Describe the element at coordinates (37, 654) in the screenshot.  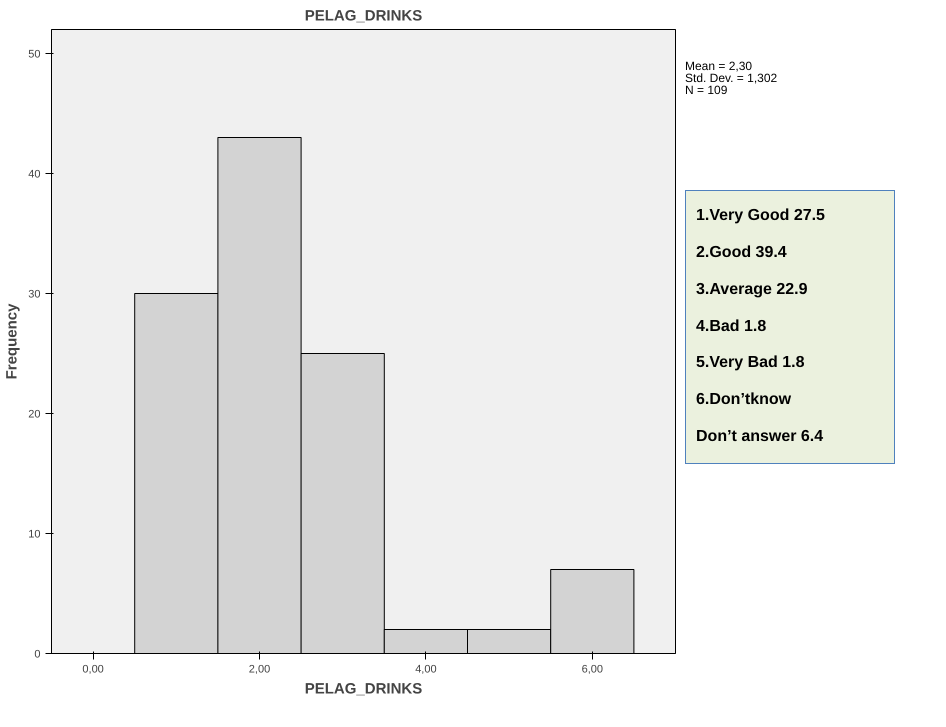
I see `y-tick-label: 0` at that location.